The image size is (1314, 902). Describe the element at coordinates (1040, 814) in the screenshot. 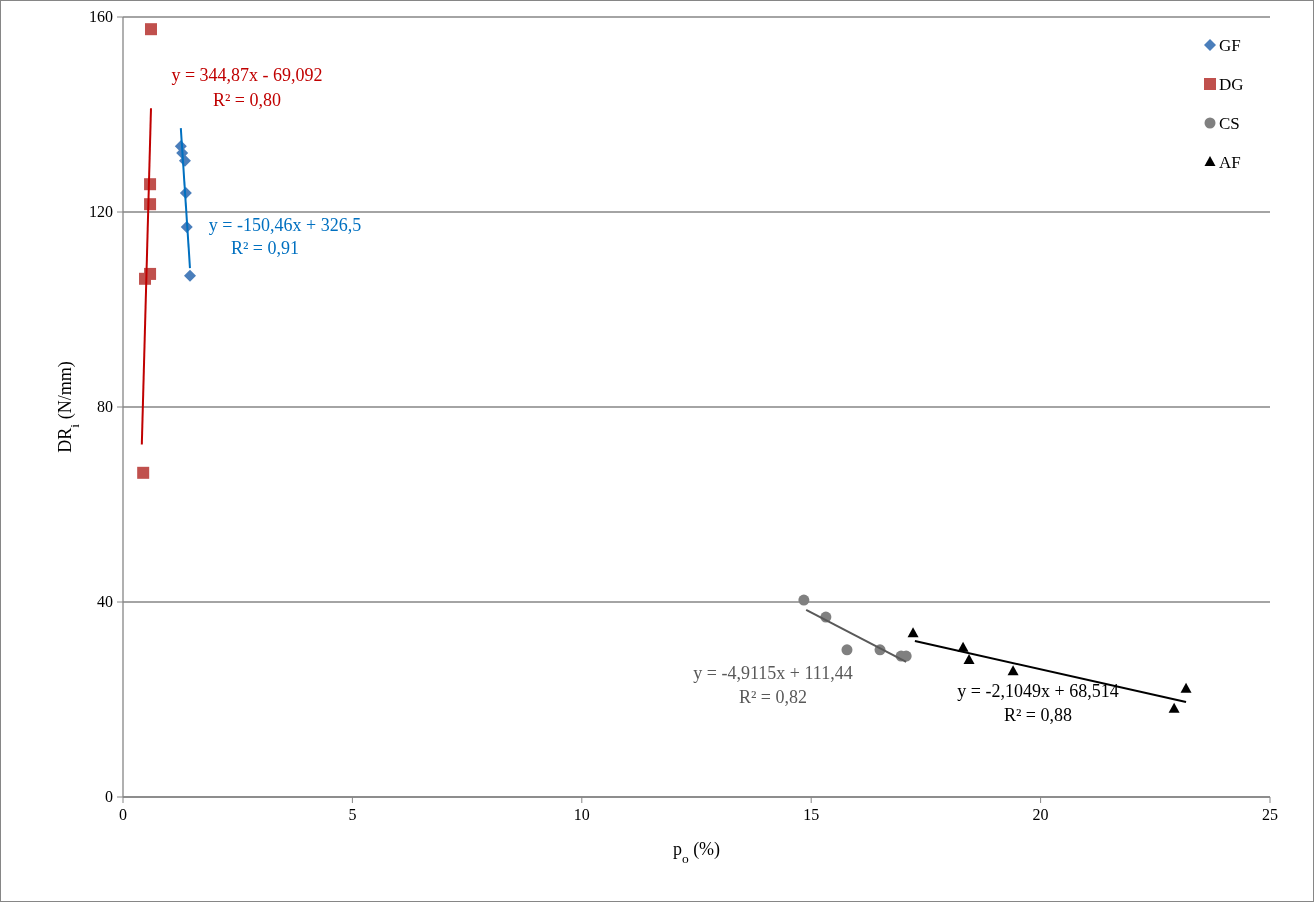

I see `x-tick-label: 20` at that location.